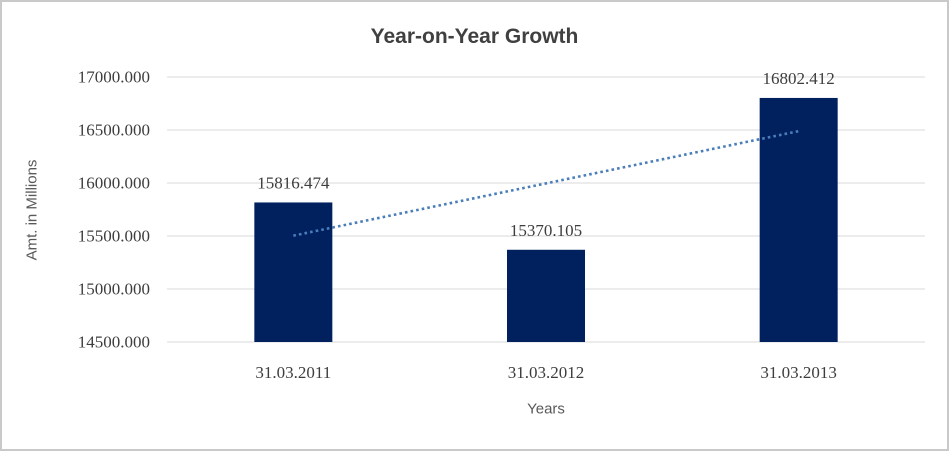 The width and height of the screenshot is (949, 451). What do you see at coordinates (114, 183) in the screenshot?
I see `y-axis-tick-label: 16000.000` at bounding box center [114, 183].